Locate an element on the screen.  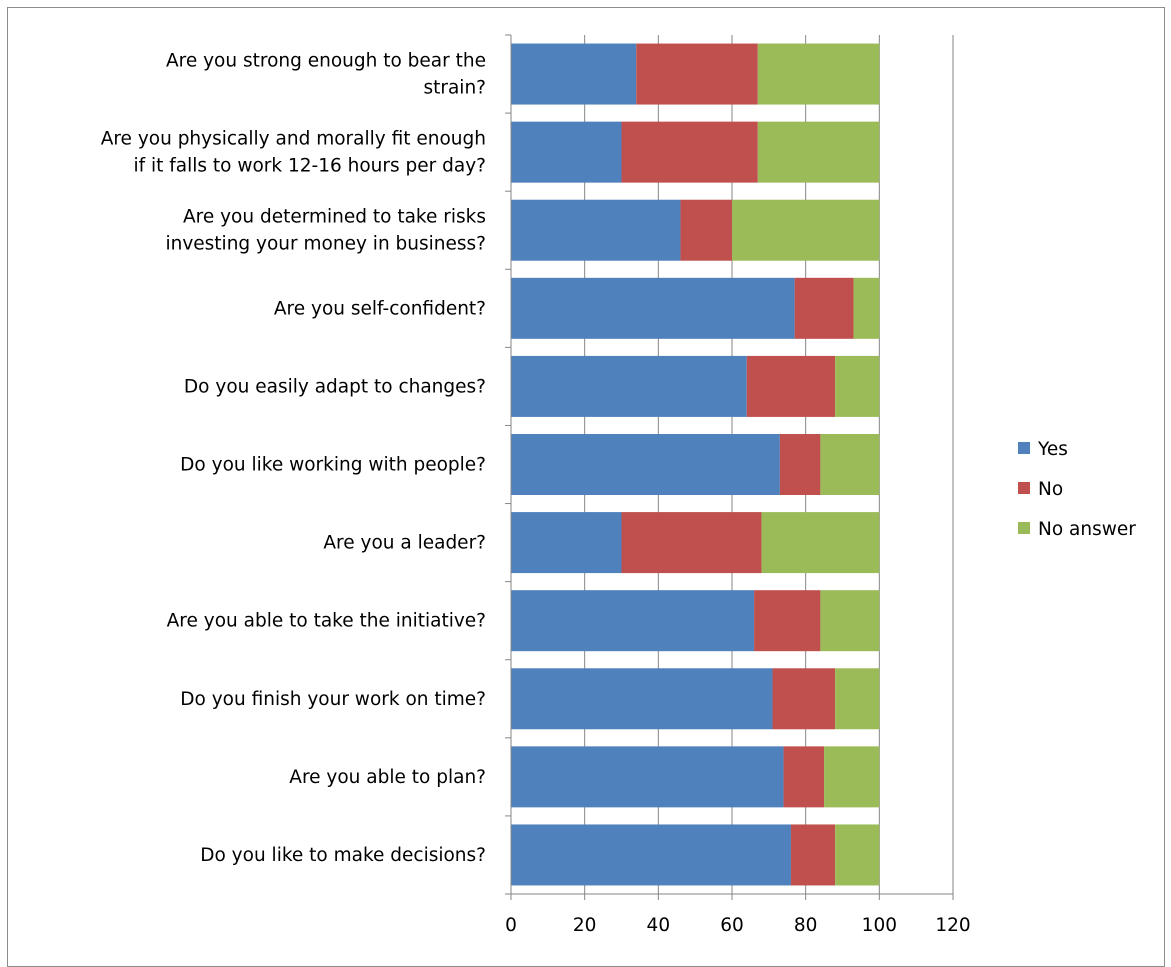
category-label: Are you able to take the initiative? is located at coordinates (326, 621).